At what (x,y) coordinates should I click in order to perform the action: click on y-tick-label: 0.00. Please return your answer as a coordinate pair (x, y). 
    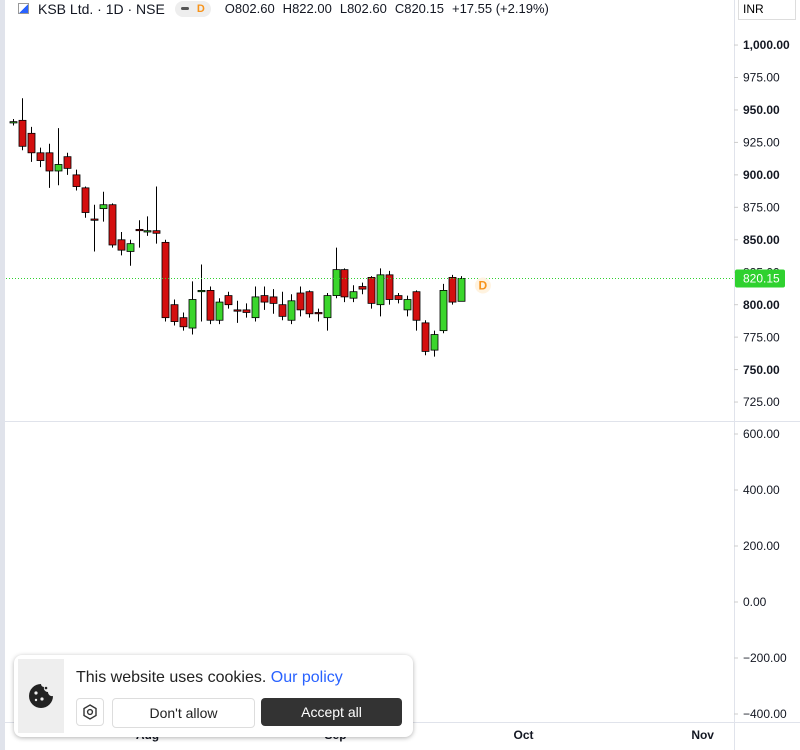
    Looking at the image, I should click on (755, 602).